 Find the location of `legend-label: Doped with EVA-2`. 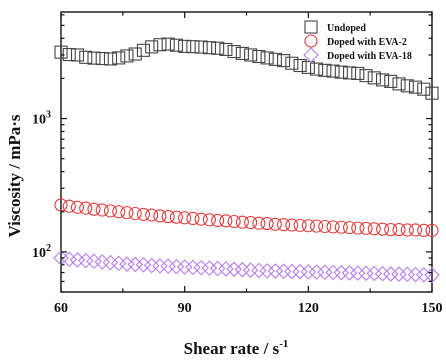

legend-label: Doped with EVA-2 is located at coordinates (367, 42).